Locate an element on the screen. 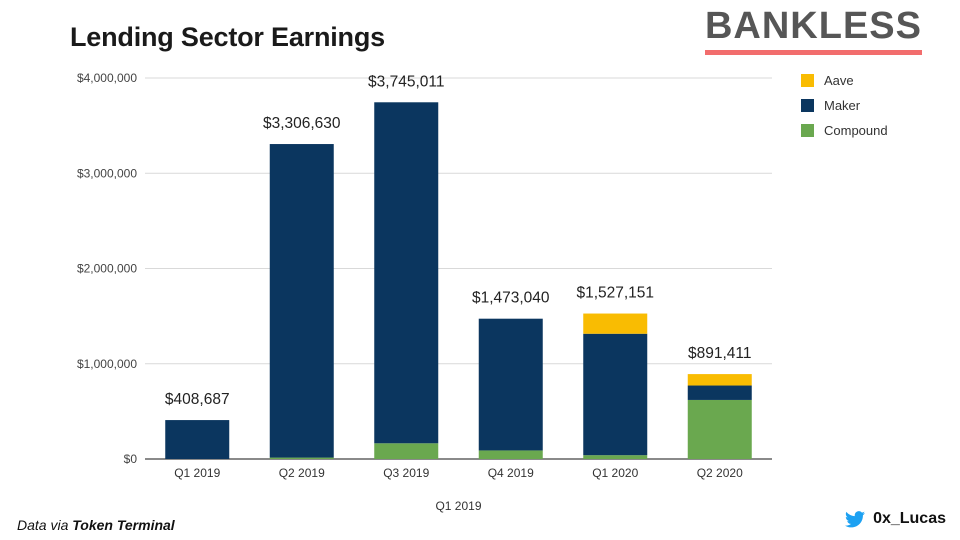 The width and height of the screenshot is (960, 540). legend-label-compound: Compound is located at coordinates (856, 130).